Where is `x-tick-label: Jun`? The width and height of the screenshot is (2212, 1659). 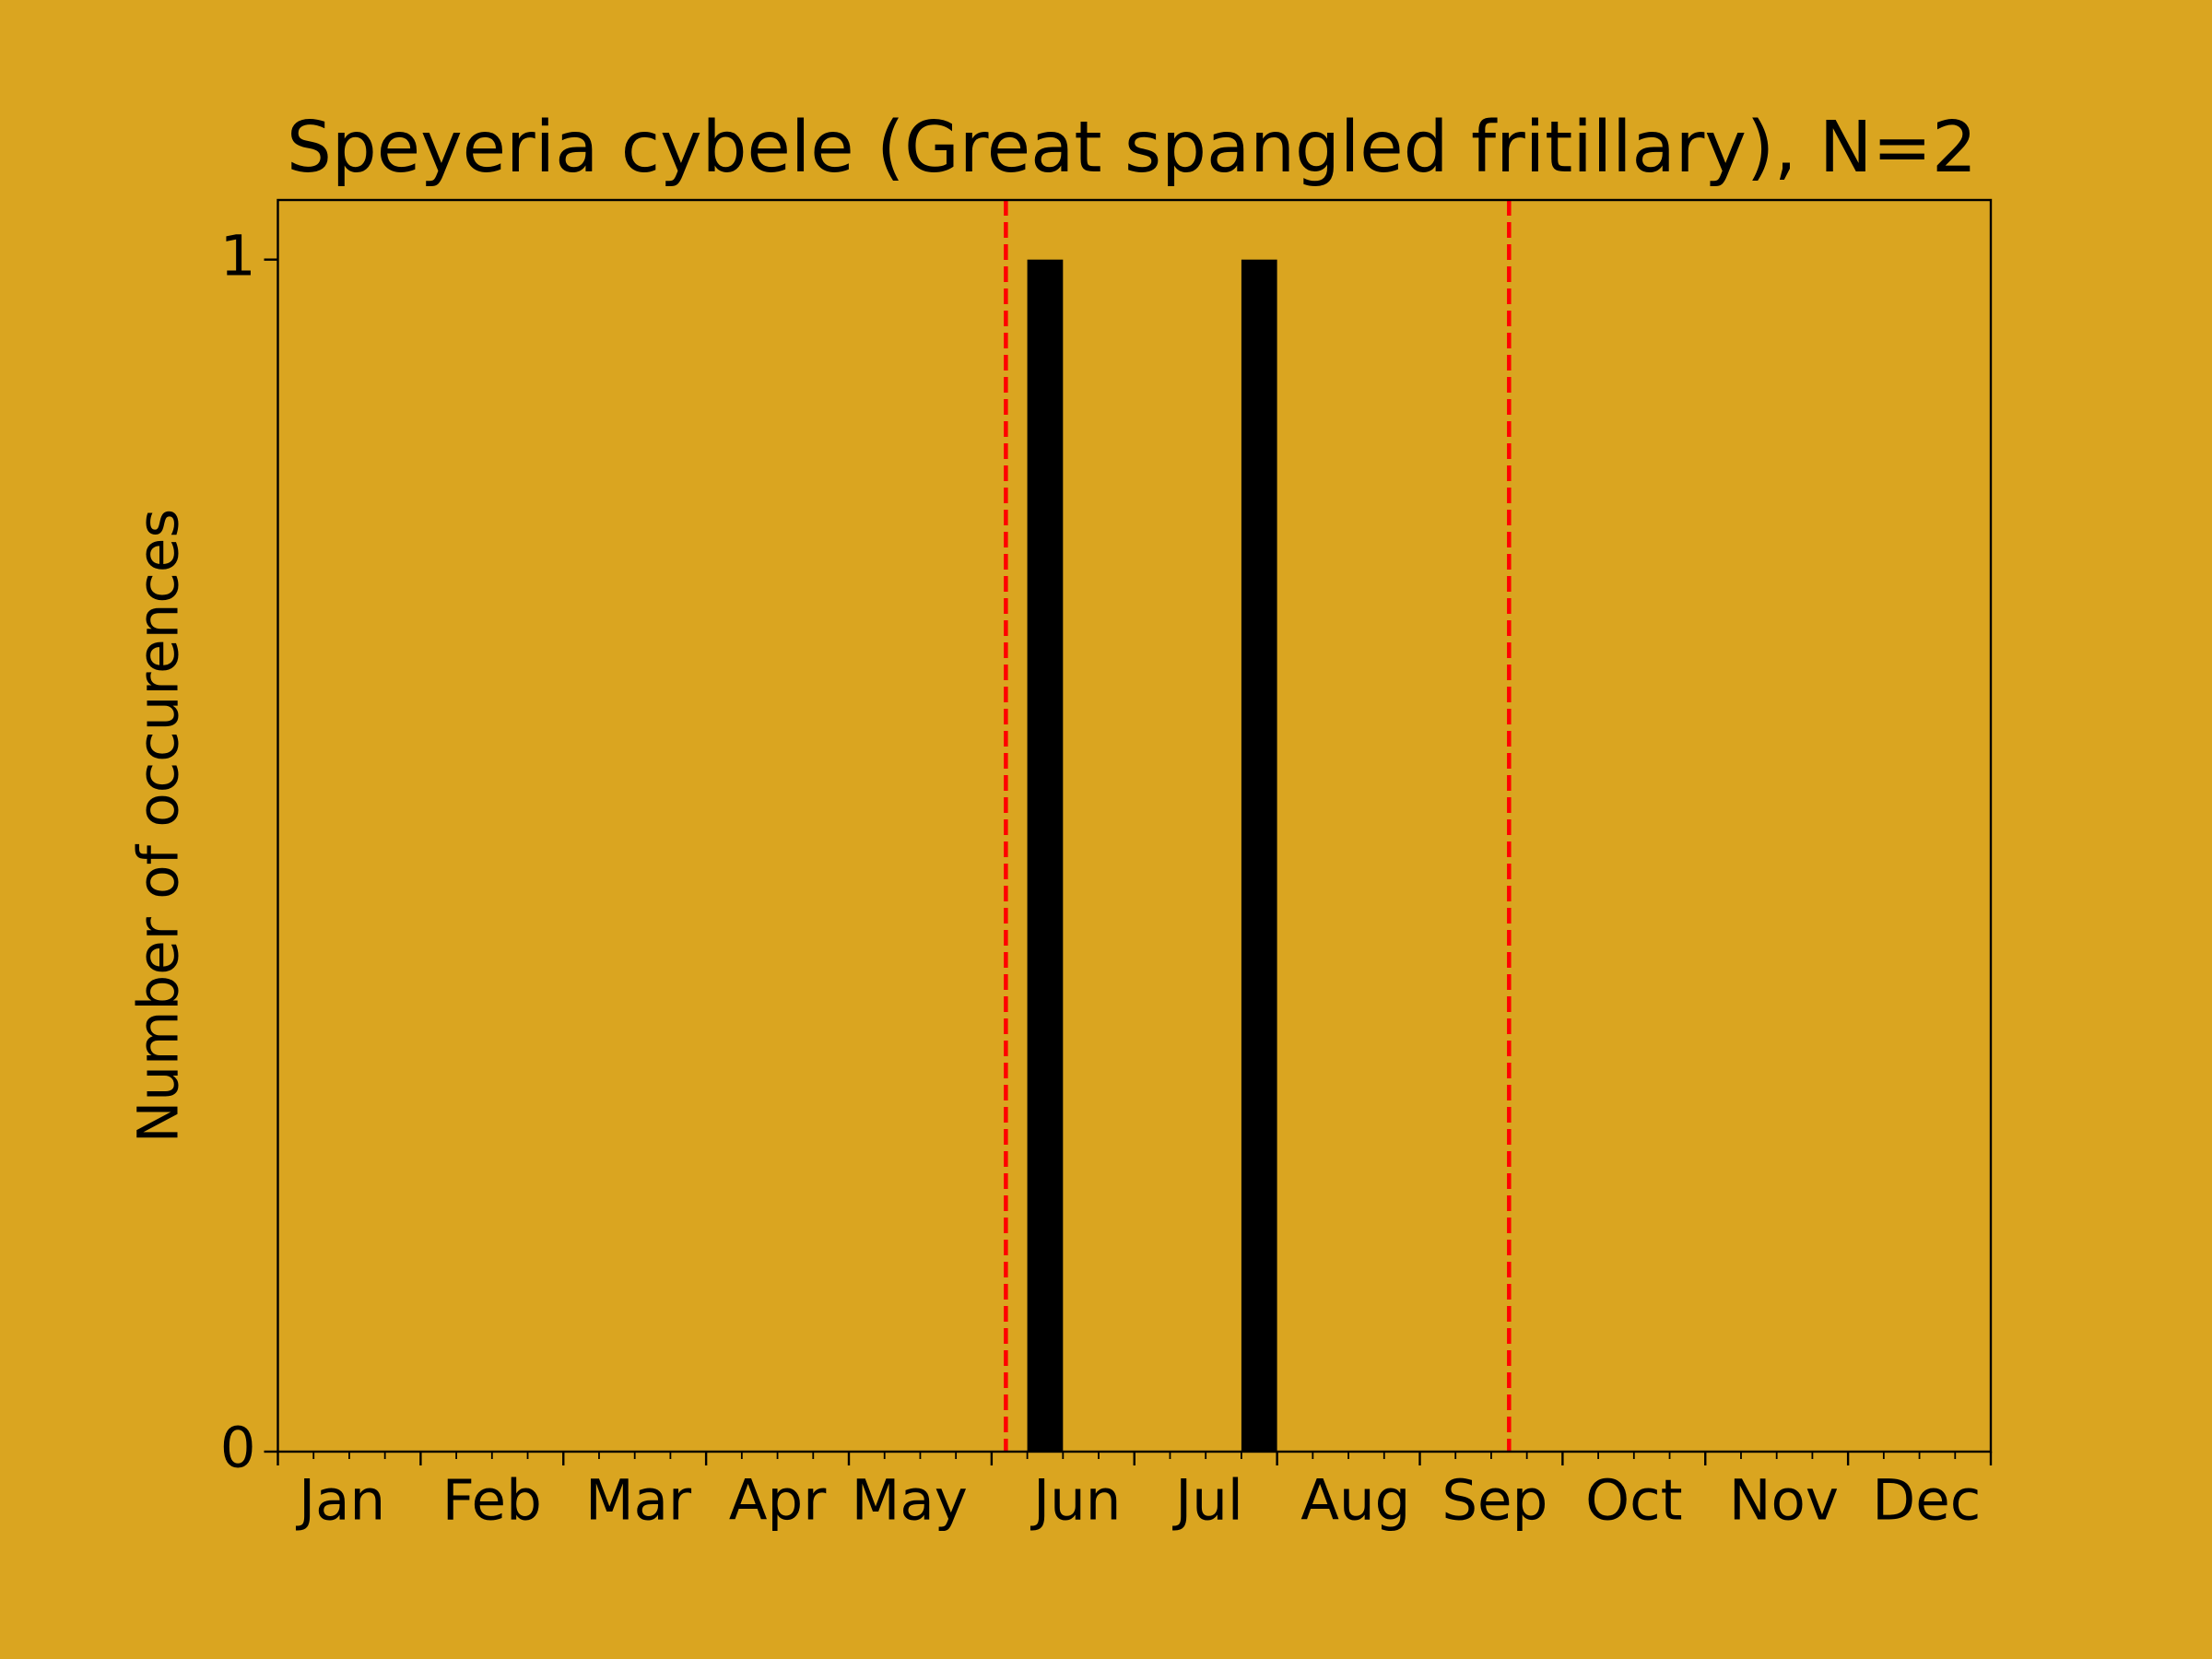
x-tick-label: Jun is located at coordinates (1075, 1501).